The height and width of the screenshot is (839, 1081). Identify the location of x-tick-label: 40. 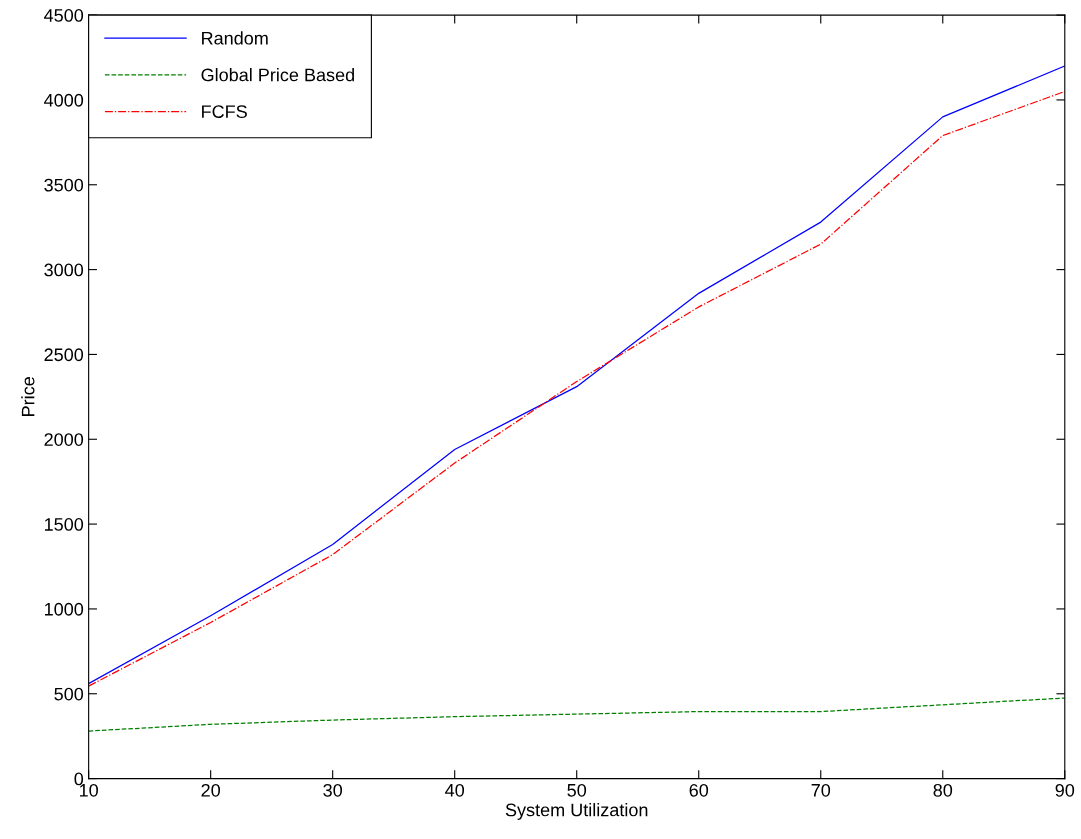
(455, 790).